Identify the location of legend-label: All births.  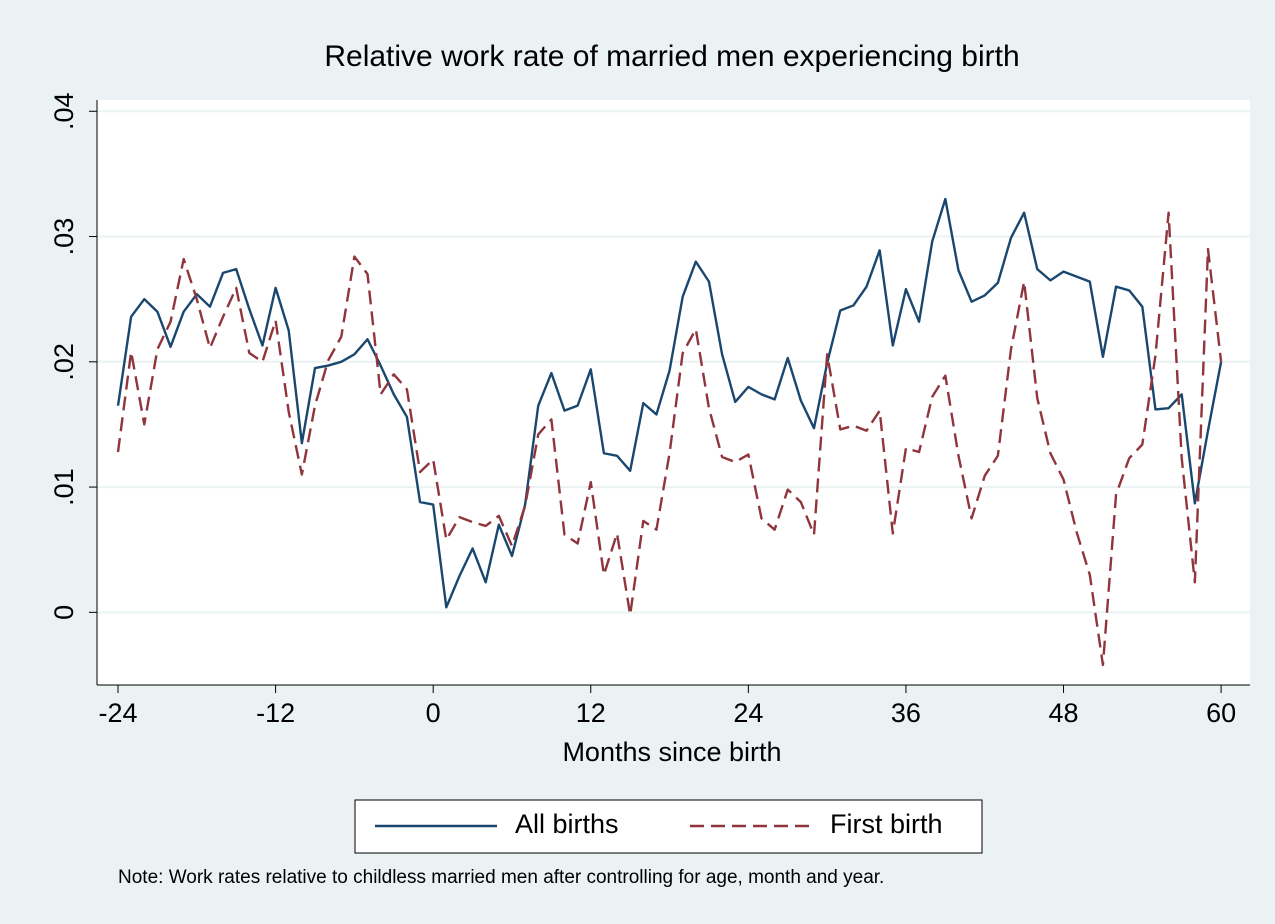
(567, 824).